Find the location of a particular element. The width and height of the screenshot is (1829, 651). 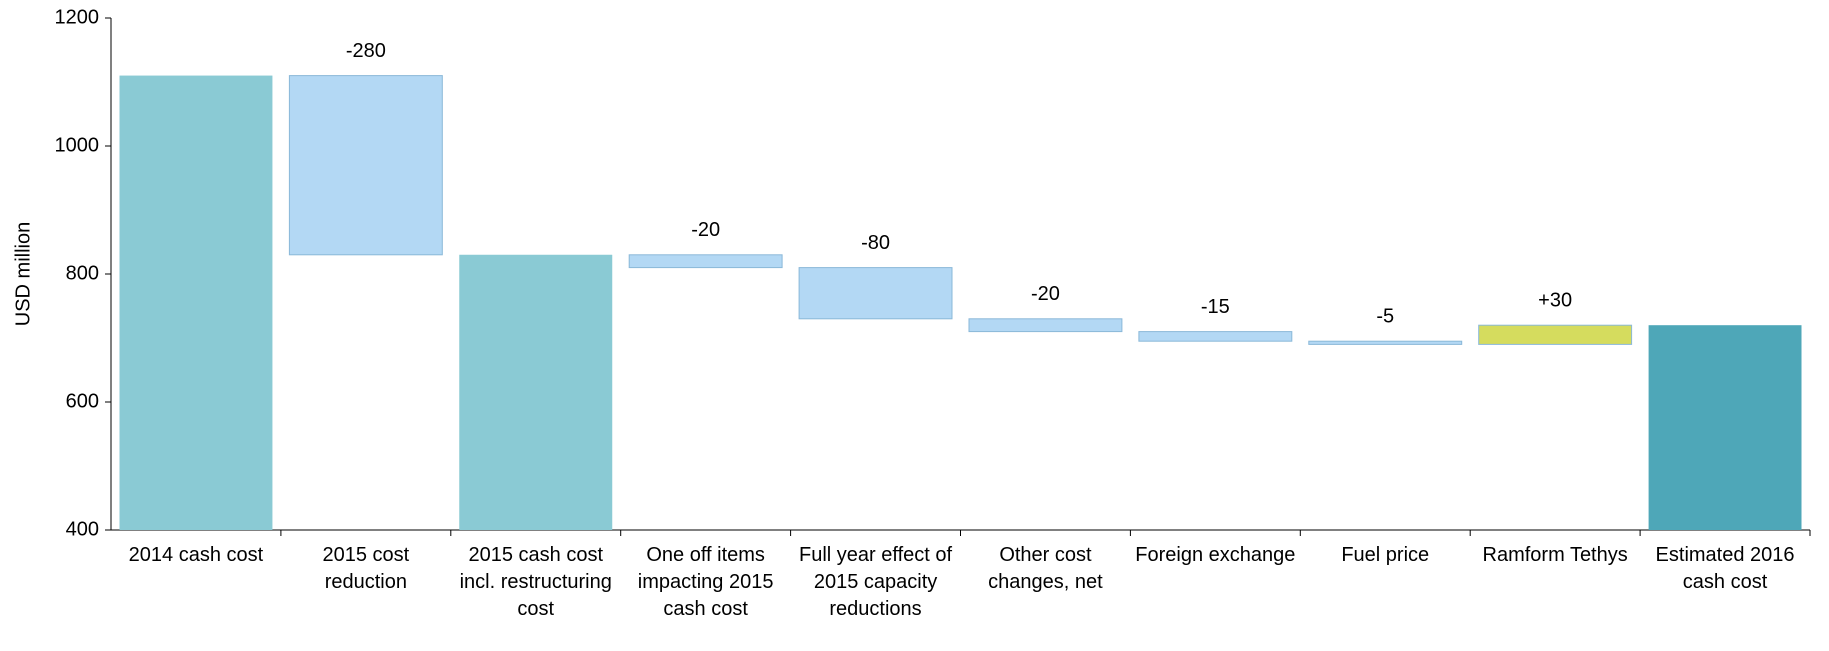

x-tick-label-box: 2015 cash cost incl. restructuring cost is located at coordinates (535, 582).